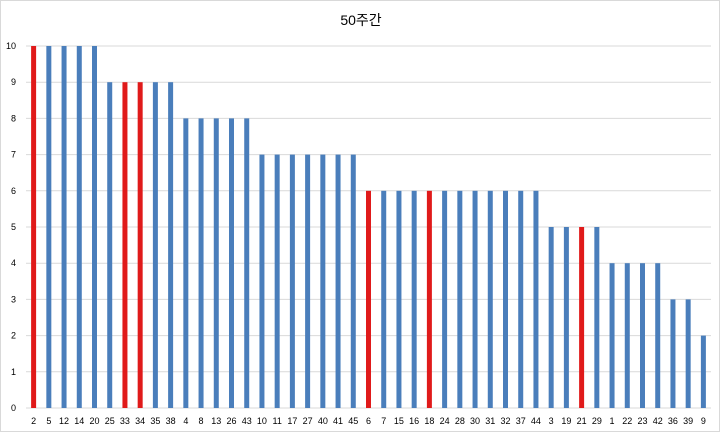  Describe the element at coordinates (13, 299) in the screenshot. I see `y-tick-label: 3` at that location.